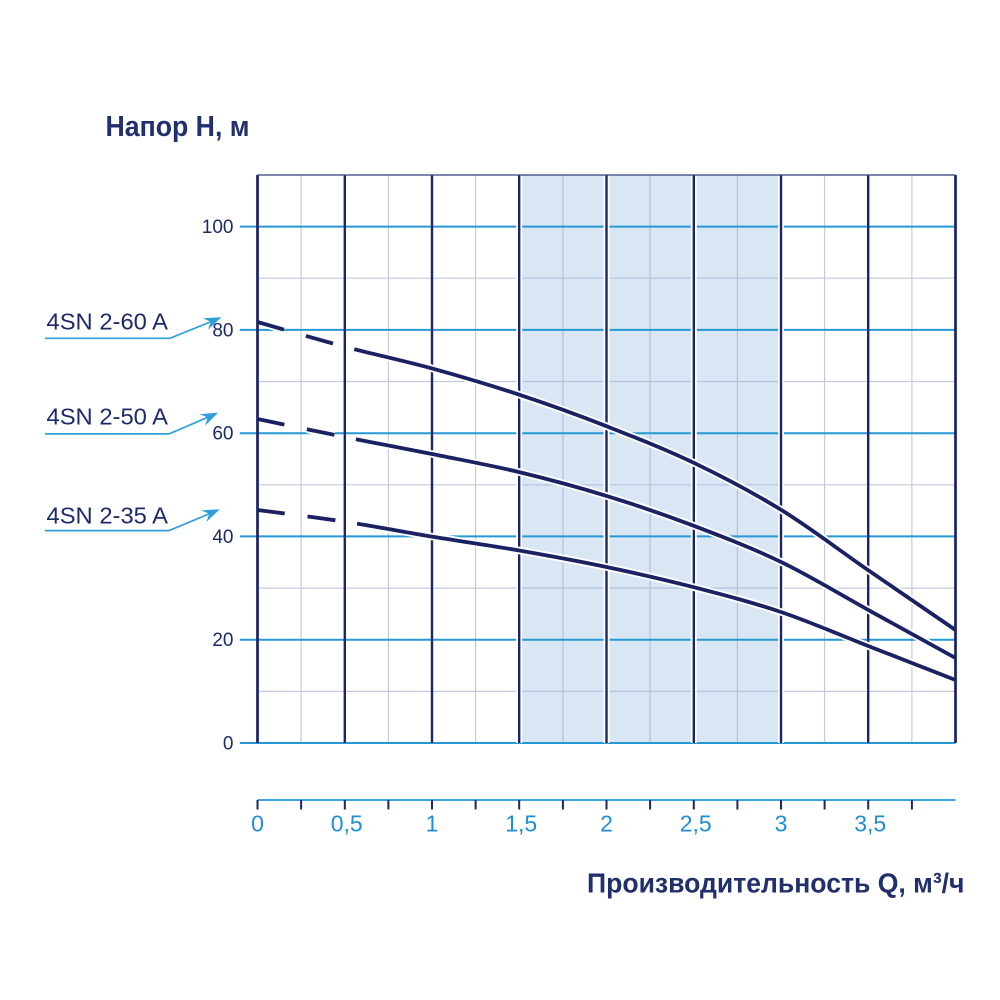 Image resolution: width=1000 pixels, height=1000 pixels. I want to click on svg-text: 80, so click(222, 330).